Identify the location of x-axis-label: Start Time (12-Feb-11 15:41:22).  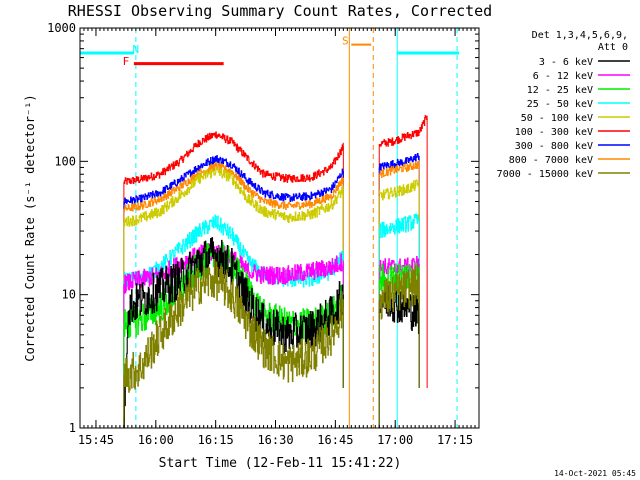
(280, 463).